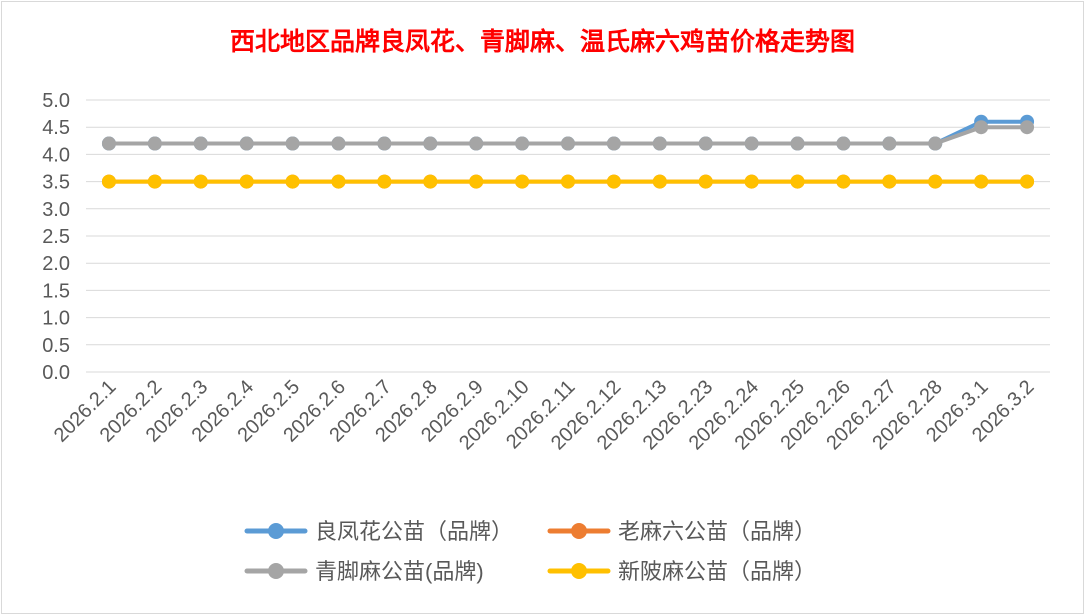 This screenshot has height=615, width=1085. I want to click on legend-label: 良凤花公苗（品牌）, so click(414, 531).